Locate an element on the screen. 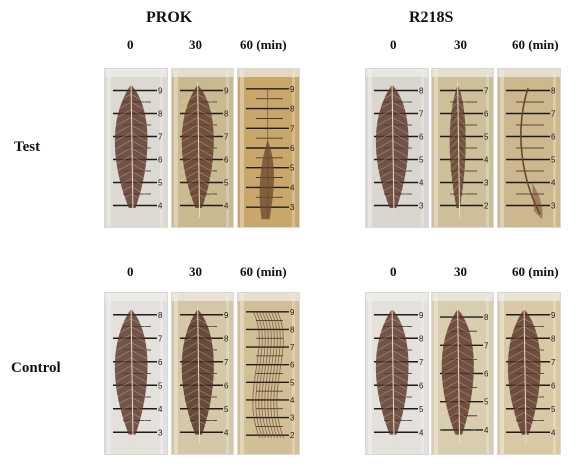  vial-photo-r218s-test-30: 7 6 5 4 3 2 is located at coordinates (462, 148).